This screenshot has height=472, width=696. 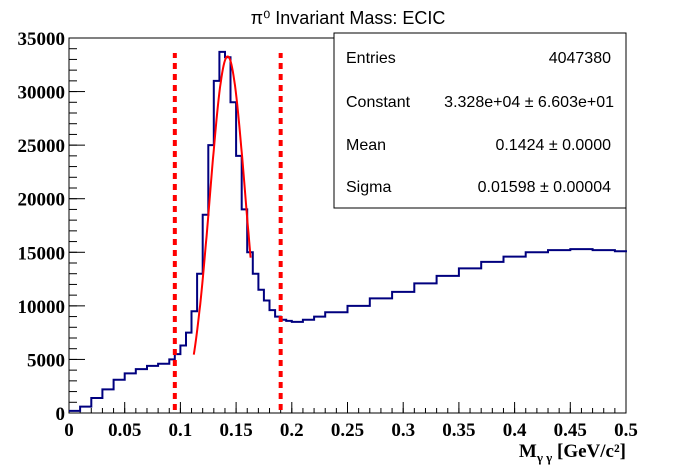 I want to click on stats-sigma-value: 0.01598 ± 0.00004, so click(x=544, y=187).